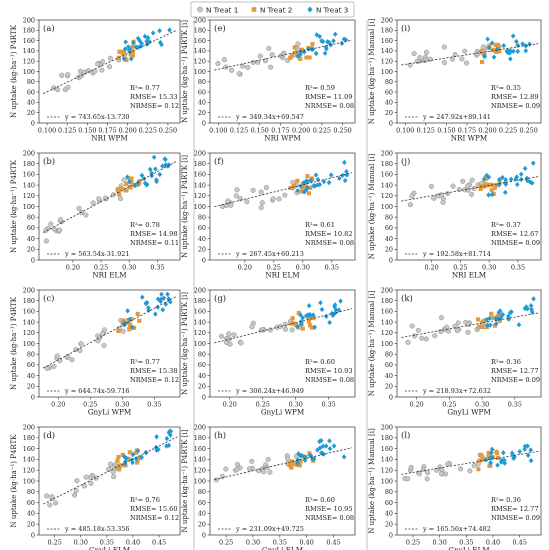 This screenshot has height=550, width=549. I want to click on x-axis-label: GnyLi ELM, so click(109, 548).